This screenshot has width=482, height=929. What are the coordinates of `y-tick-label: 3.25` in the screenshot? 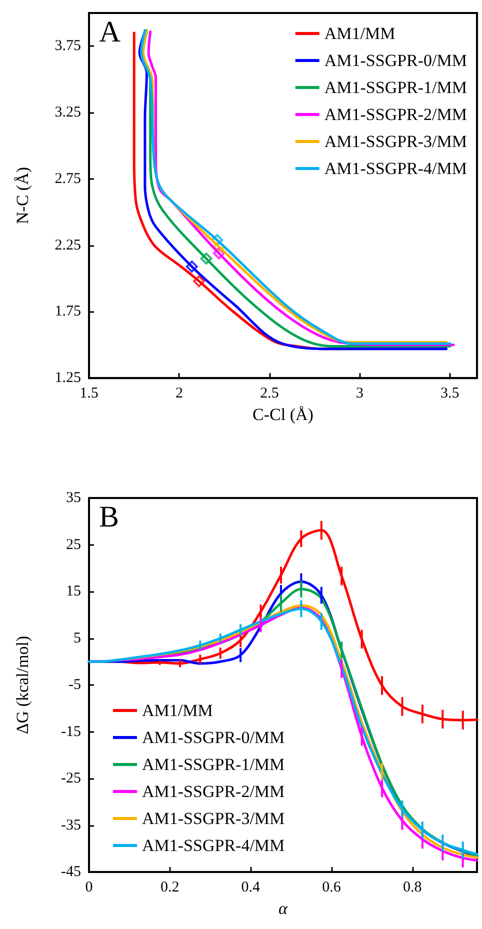 It's located at (67, 112).